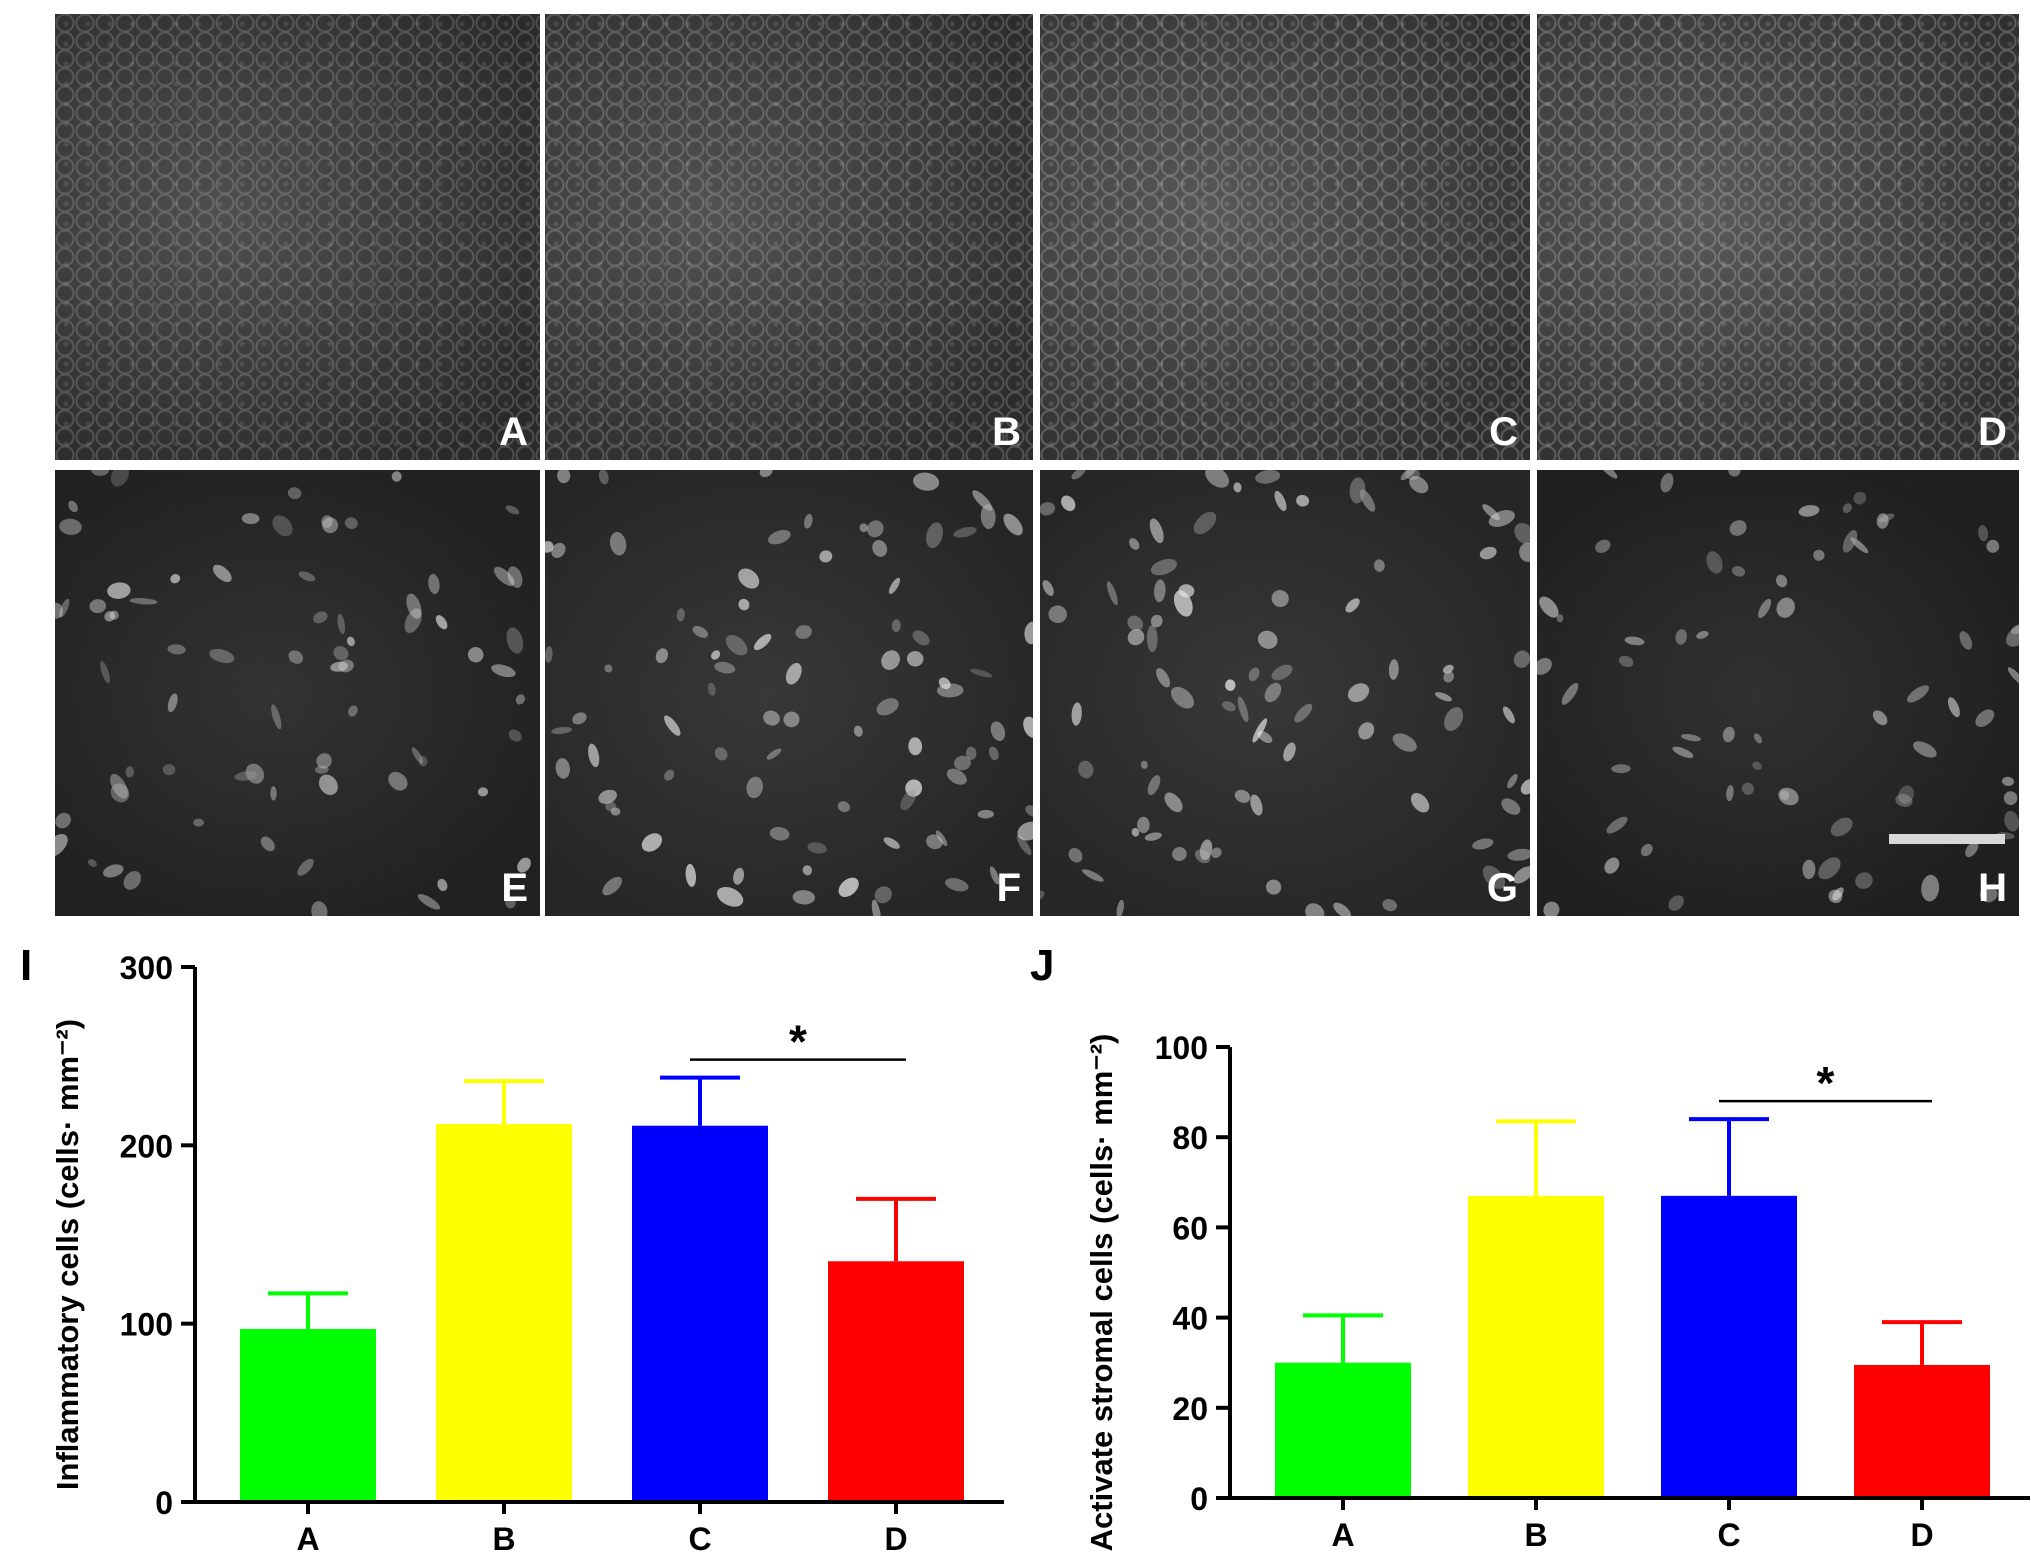 The image size is (2031, 1560). Describe the element at coordinates (1042, 965) in the screenshot. I see `chart-panel-label: J` at that location.